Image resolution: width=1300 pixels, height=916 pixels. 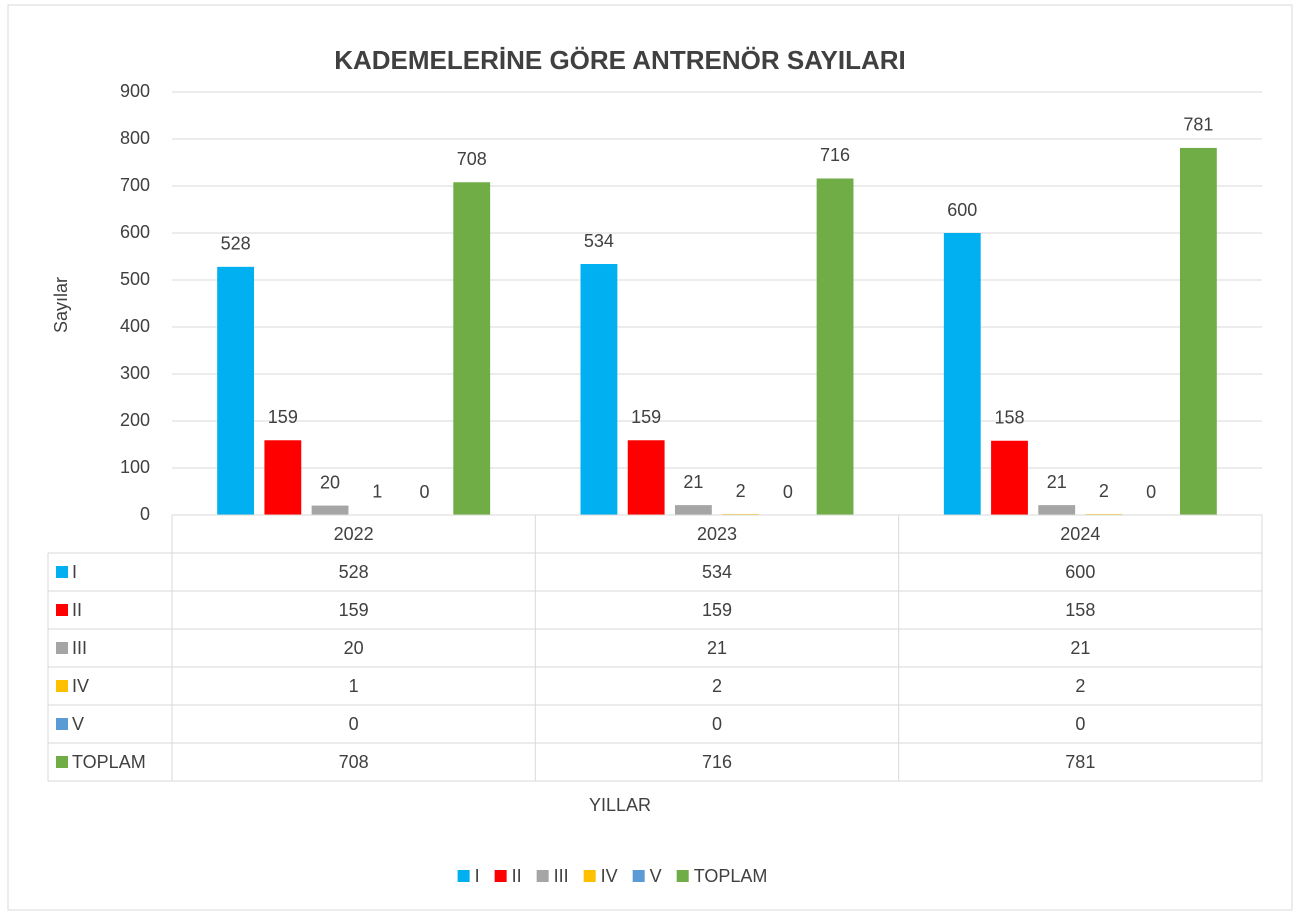 I want to click on row-label: V, so click(x=78, y=724).